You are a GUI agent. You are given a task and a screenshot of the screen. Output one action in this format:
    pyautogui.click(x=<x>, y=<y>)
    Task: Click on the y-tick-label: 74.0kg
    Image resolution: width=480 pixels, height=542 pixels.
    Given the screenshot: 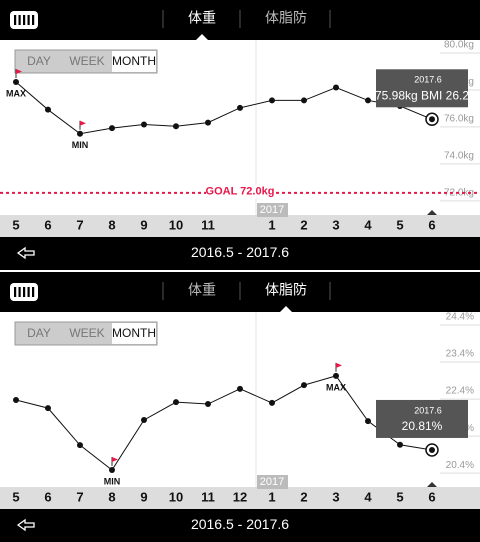 What is the action you would take?
    pyautogui.click(x=459, y=156)
    